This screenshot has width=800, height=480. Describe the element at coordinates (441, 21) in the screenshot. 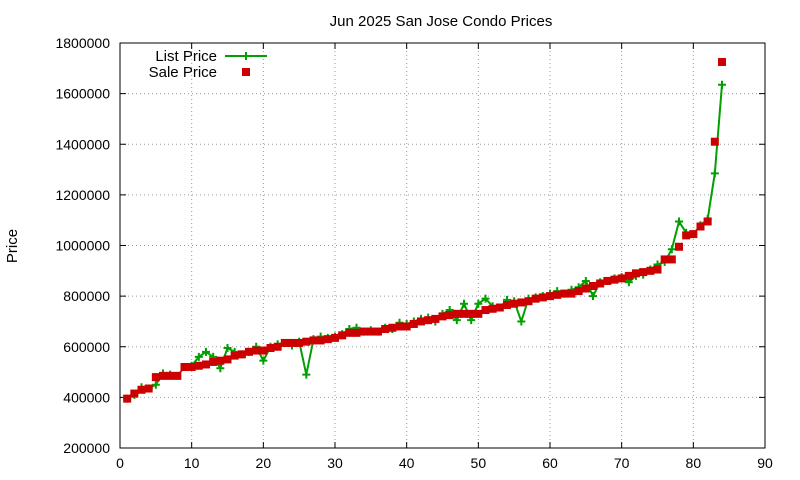

I see `chart-title: Jun 2025 San Jose Condo Prices` at that location.